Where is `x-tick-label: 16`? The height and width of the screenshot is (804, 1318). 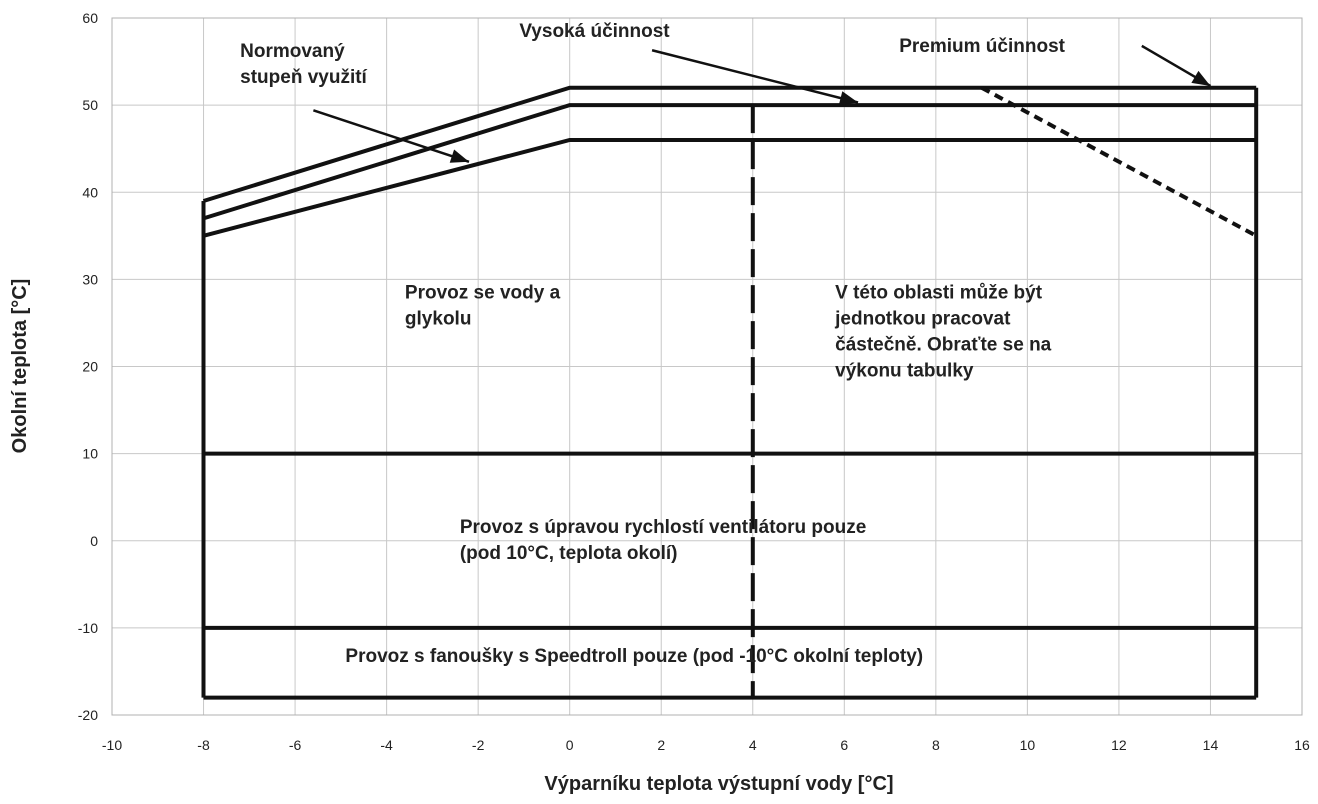 x-tick-label: 16 is located at coordinates (1302, 745).